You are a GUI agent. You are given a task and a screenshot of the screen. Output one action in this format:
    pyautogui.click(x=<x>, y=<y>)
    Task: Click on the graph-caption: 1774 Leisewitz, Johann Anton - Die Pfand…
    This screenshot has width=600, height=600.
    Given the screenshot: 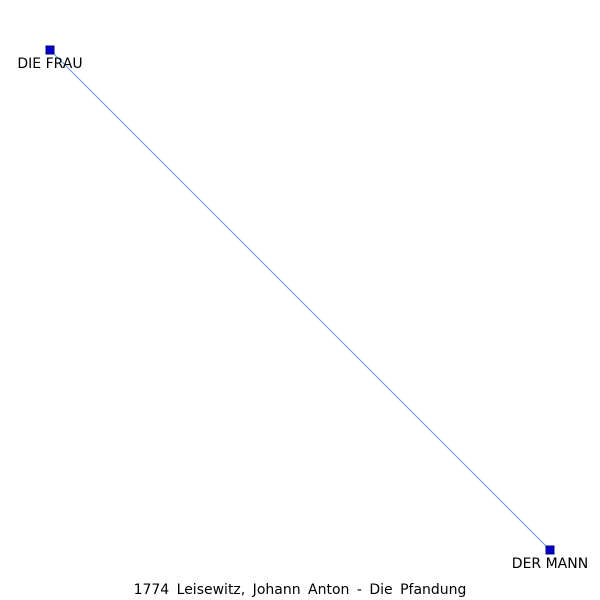 What is the action you would take?
    pyautogui.click(x=300, y=590)
    